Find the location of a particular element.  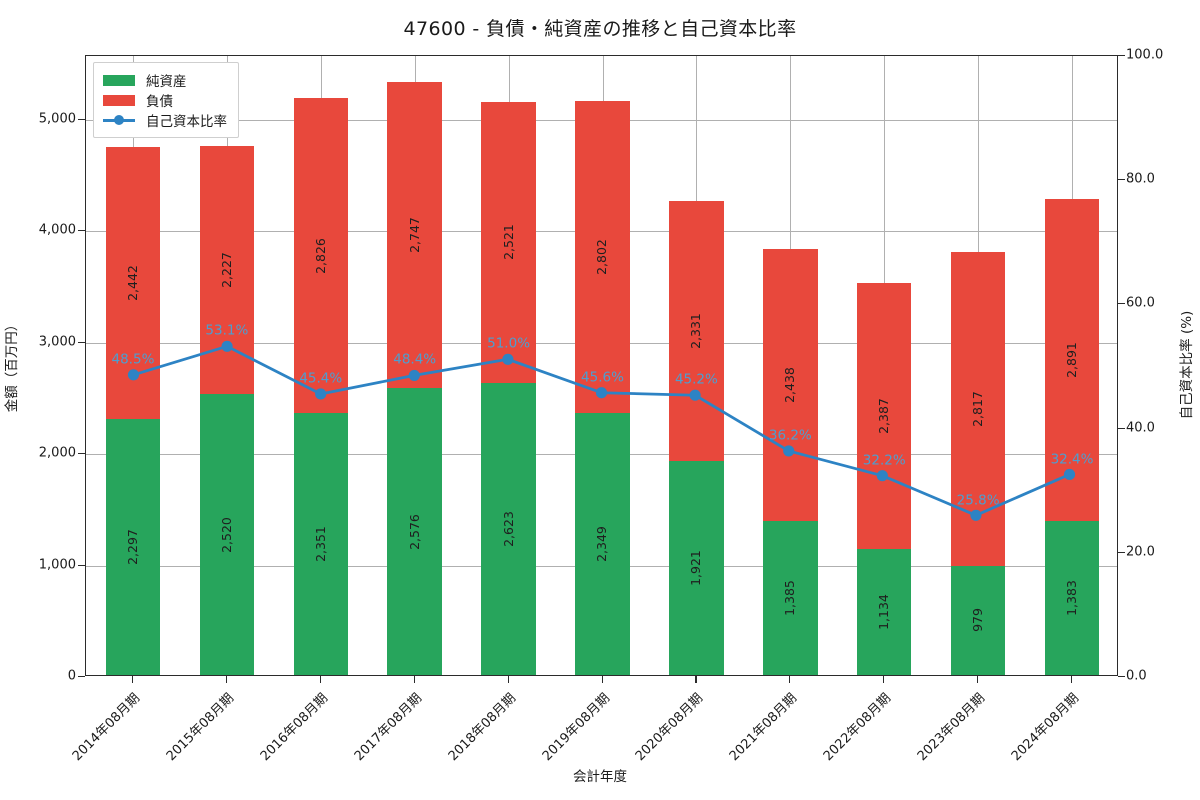

legend-label-net-assets: 純資産 is located at coordinates (166, 82).